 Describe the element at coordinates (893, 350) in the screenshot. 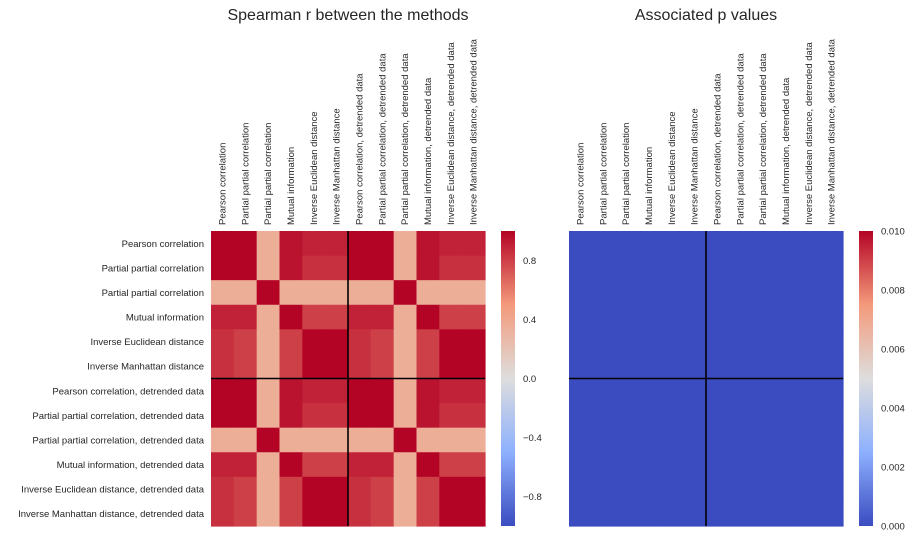

I see `colorbar-tick-label: 0.006` at that location.